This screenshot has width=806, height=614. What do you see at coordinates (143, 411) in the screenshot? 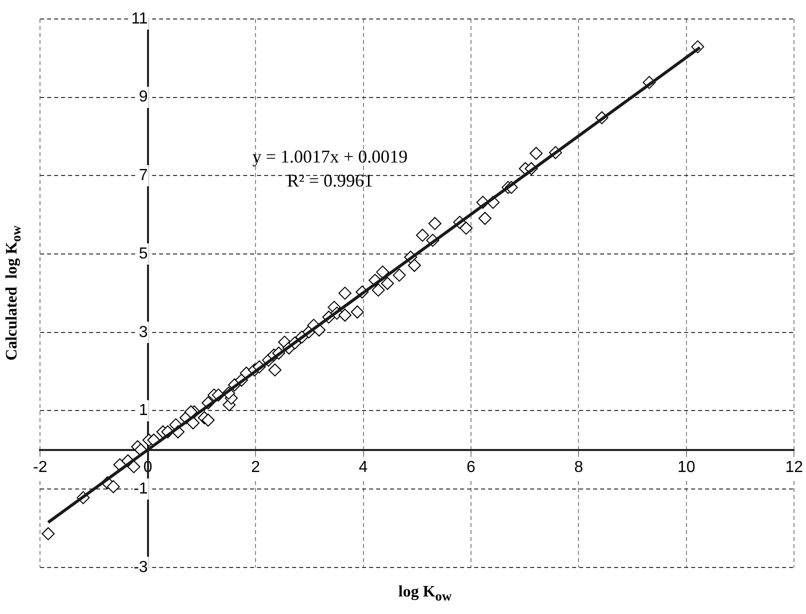
I see `y-tick-label: 1` at bounding box center [143, 411].